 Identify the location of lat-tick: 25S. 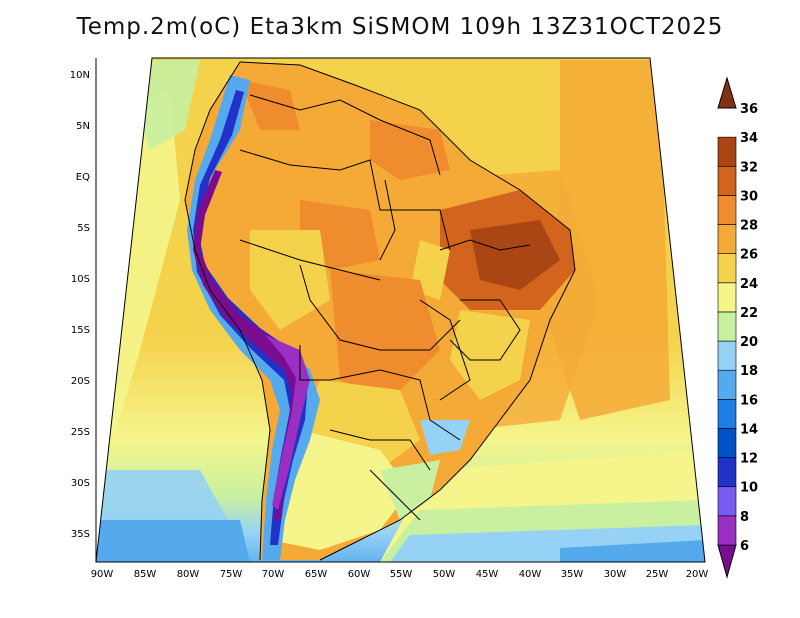
(80, 432).